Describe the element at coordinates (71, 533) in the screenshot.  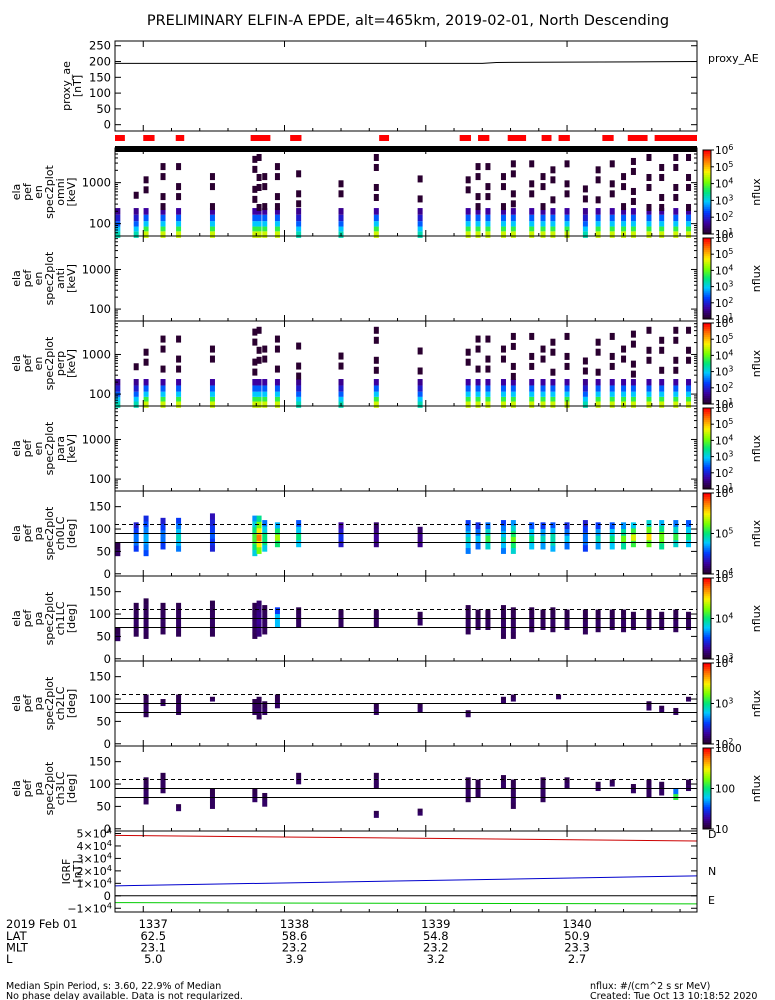
I see `y-axis-label: [deg]` at that location.